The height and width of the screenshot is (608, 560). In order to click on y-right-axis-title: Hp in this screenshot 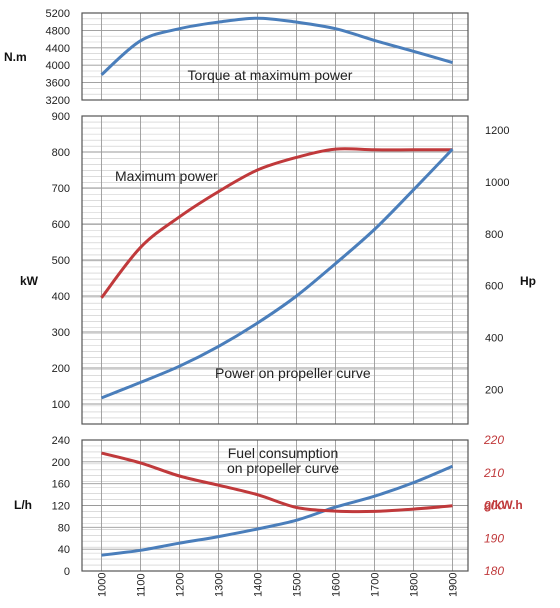, I will do `click(528, 281)`.